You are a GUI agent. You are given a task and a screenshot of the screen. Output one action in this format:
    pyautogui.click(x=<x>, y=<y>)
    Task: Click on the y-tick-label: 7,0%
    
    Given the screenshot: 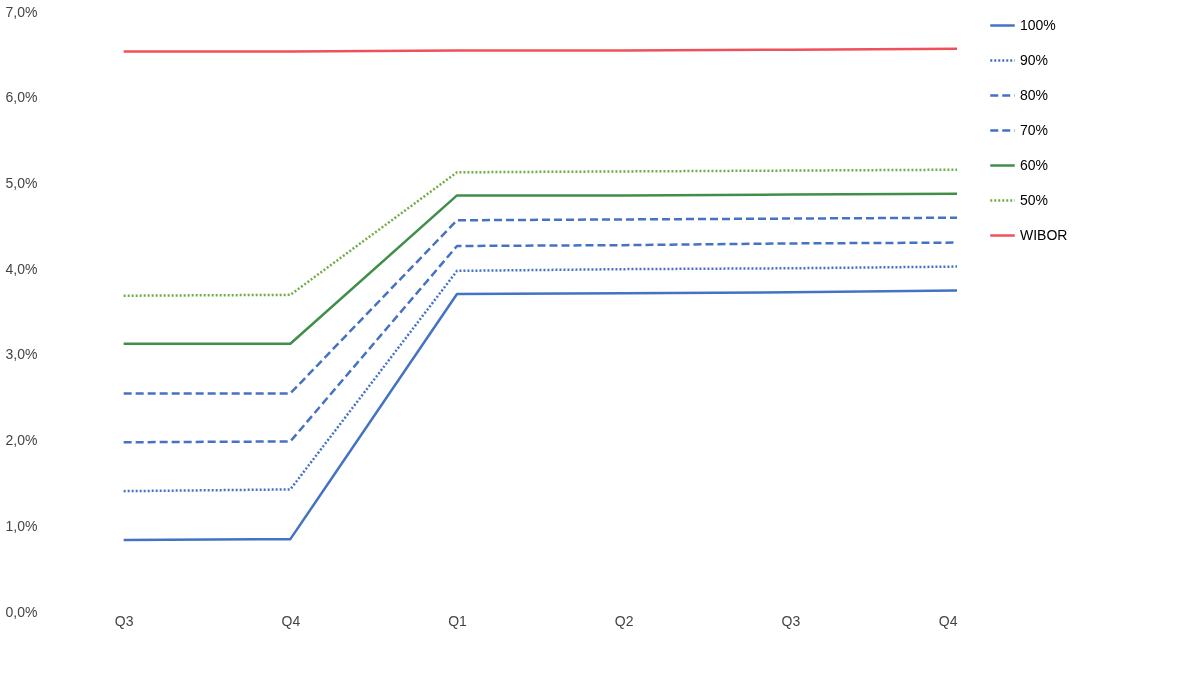 What is the action you would take?
    pyautogui.click(x=21, y=11)
    